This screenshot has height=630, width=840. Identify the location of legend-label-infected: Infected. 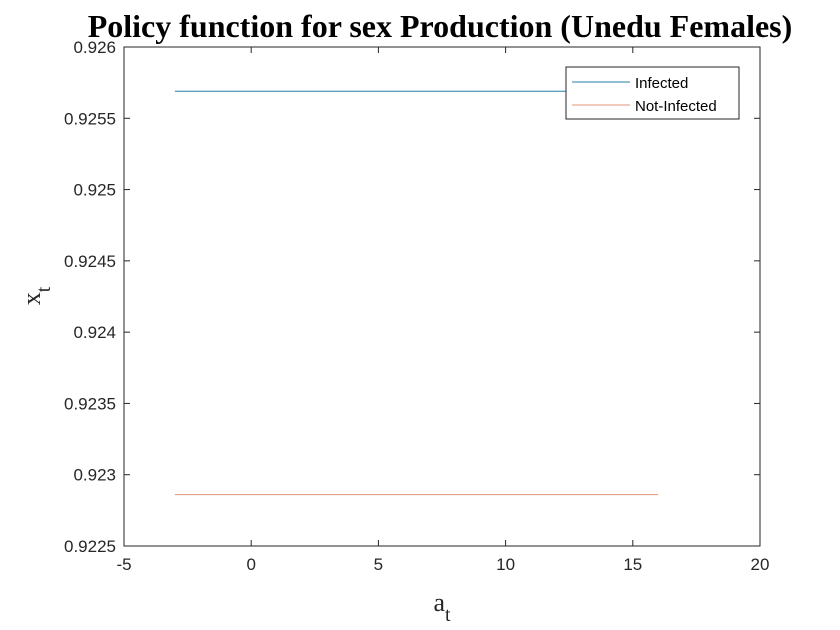
(661, 83).